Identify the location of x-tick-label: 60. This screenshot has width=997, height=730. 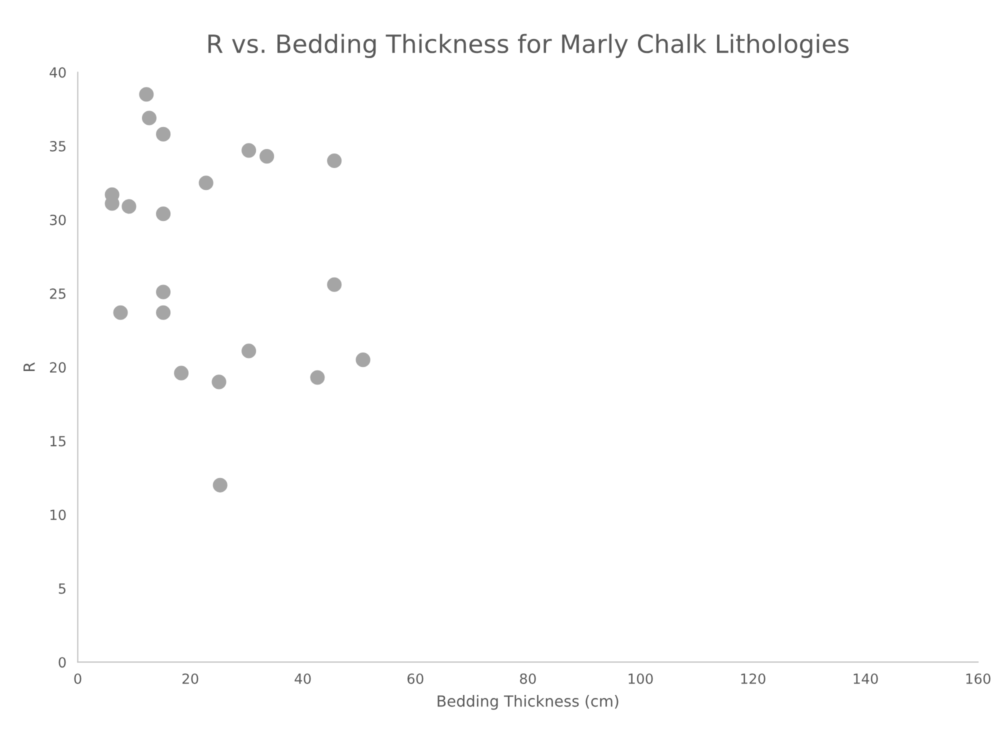
(416, 678).